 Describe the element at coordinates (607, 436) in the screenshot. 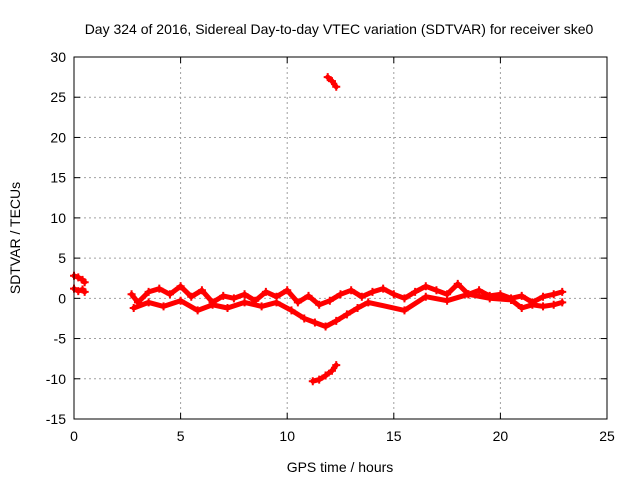

I see `x-tick-label: 25` at that location.